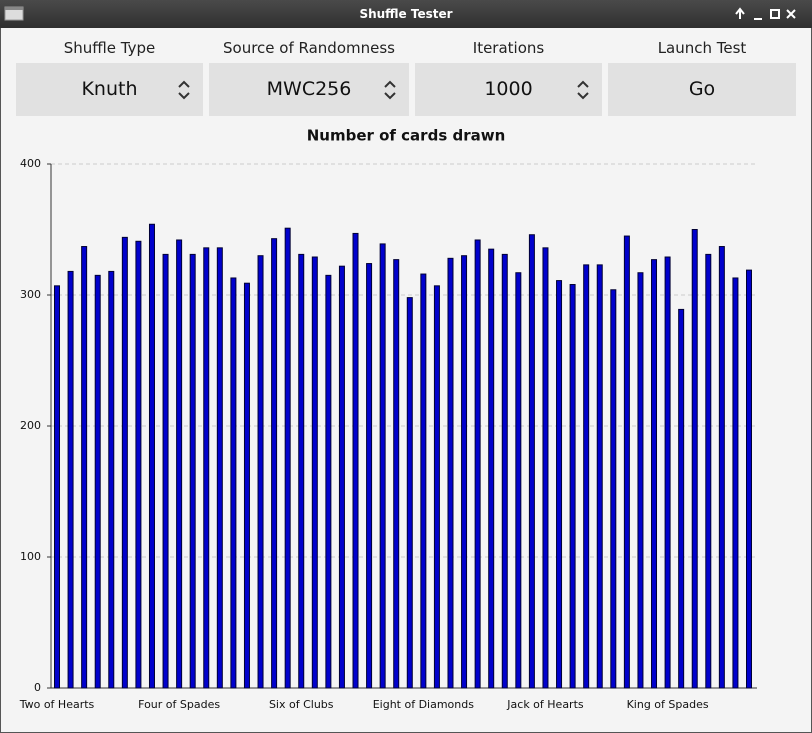 The width and height of the screenshot is (812, 733). What do you see at coordinates (508, 48) in the screenshot?
I see `control-label: Iterations` at bounding box center [508, 48].